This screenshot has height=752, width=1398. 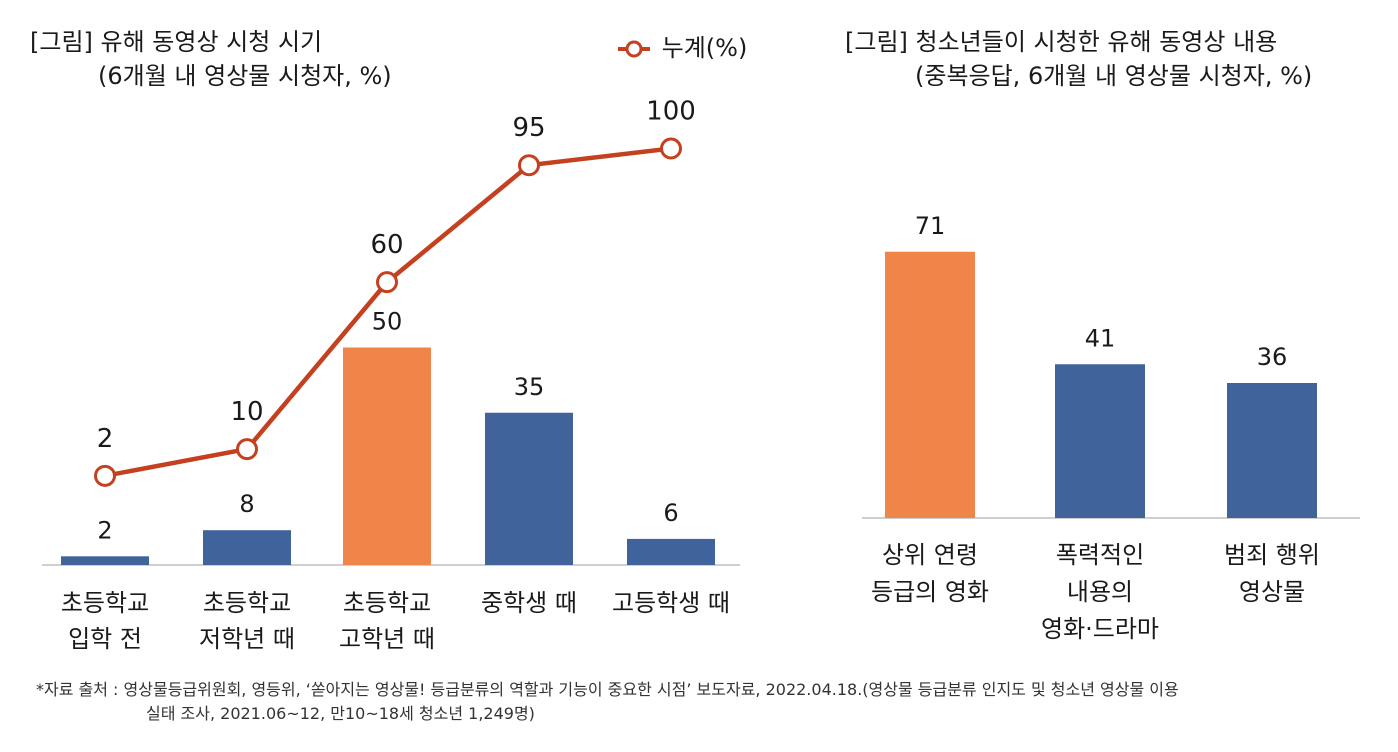 I want to click on bar-value-label: 8, so click(x=246, y=504).